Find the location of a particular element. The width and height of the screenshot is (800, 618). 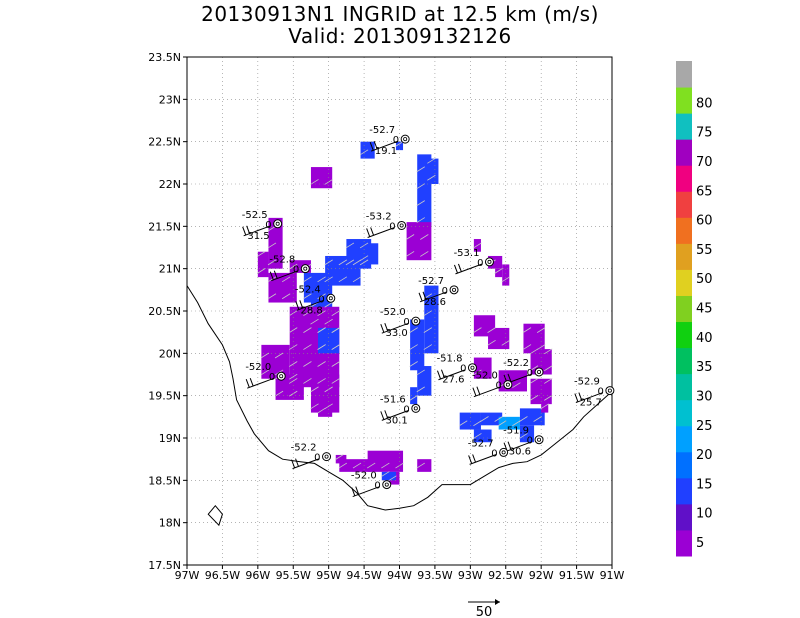

x-tick-label: 95.5W is located at coordinates (293, 575).